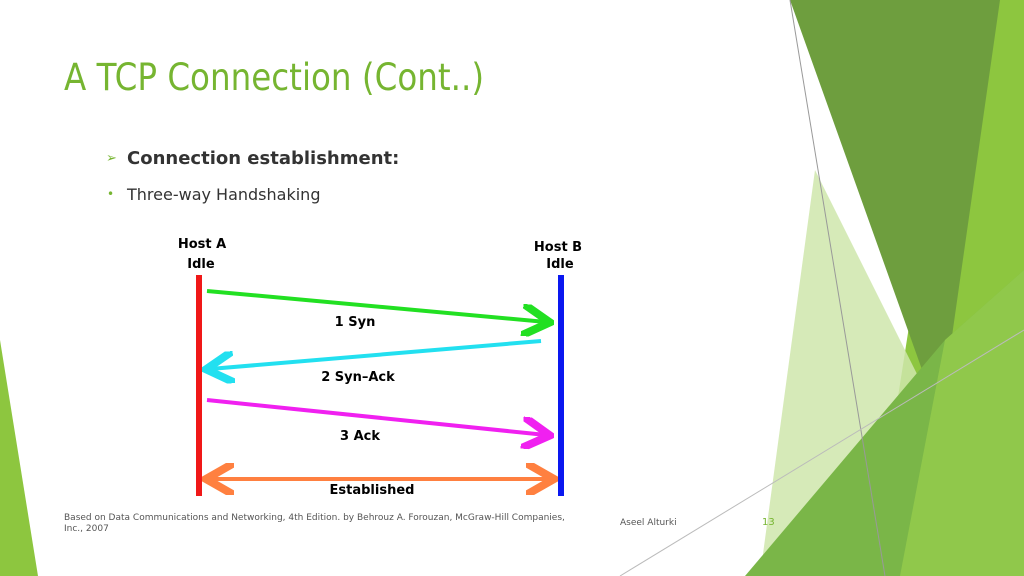 This screenshot has height=576, width=1024. I want to click on ack-arrow, so click(376, 416).